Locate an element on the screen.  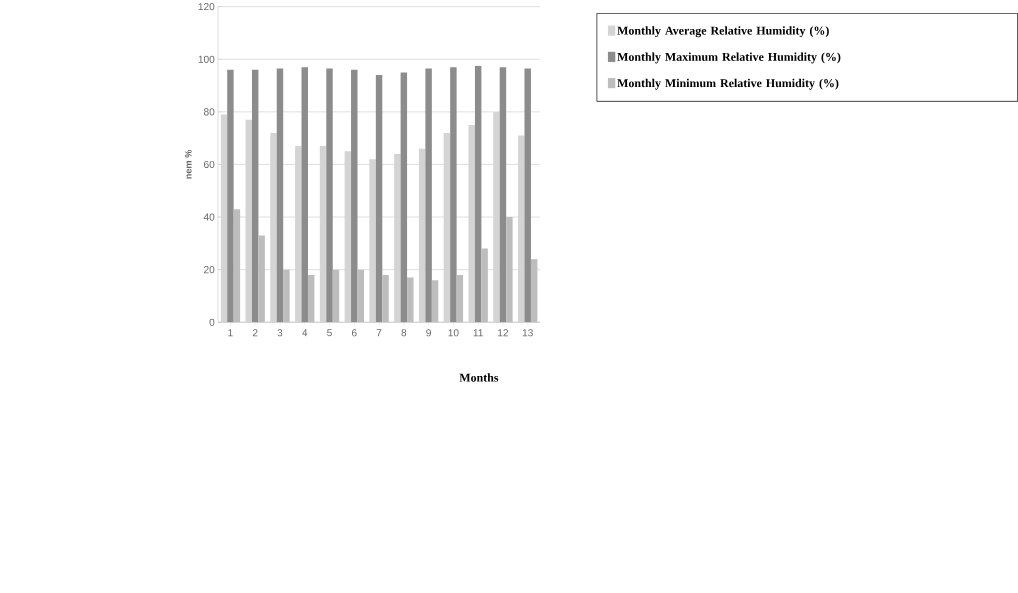
x-tick-label: 12 is located at coordinates (503, 333).